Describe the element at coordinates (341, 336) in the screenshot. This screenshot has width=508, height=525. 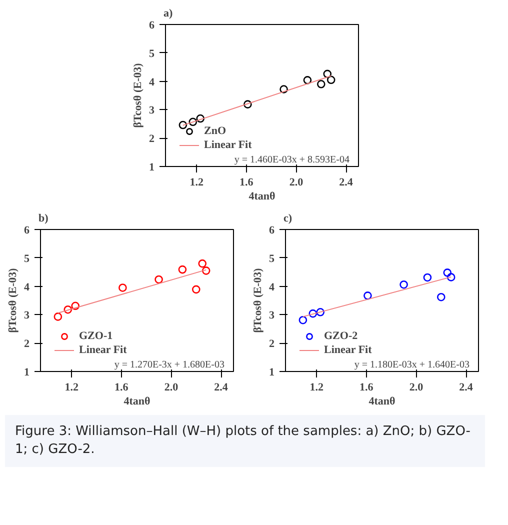
I see `legend-label: GZO-2` at that location.